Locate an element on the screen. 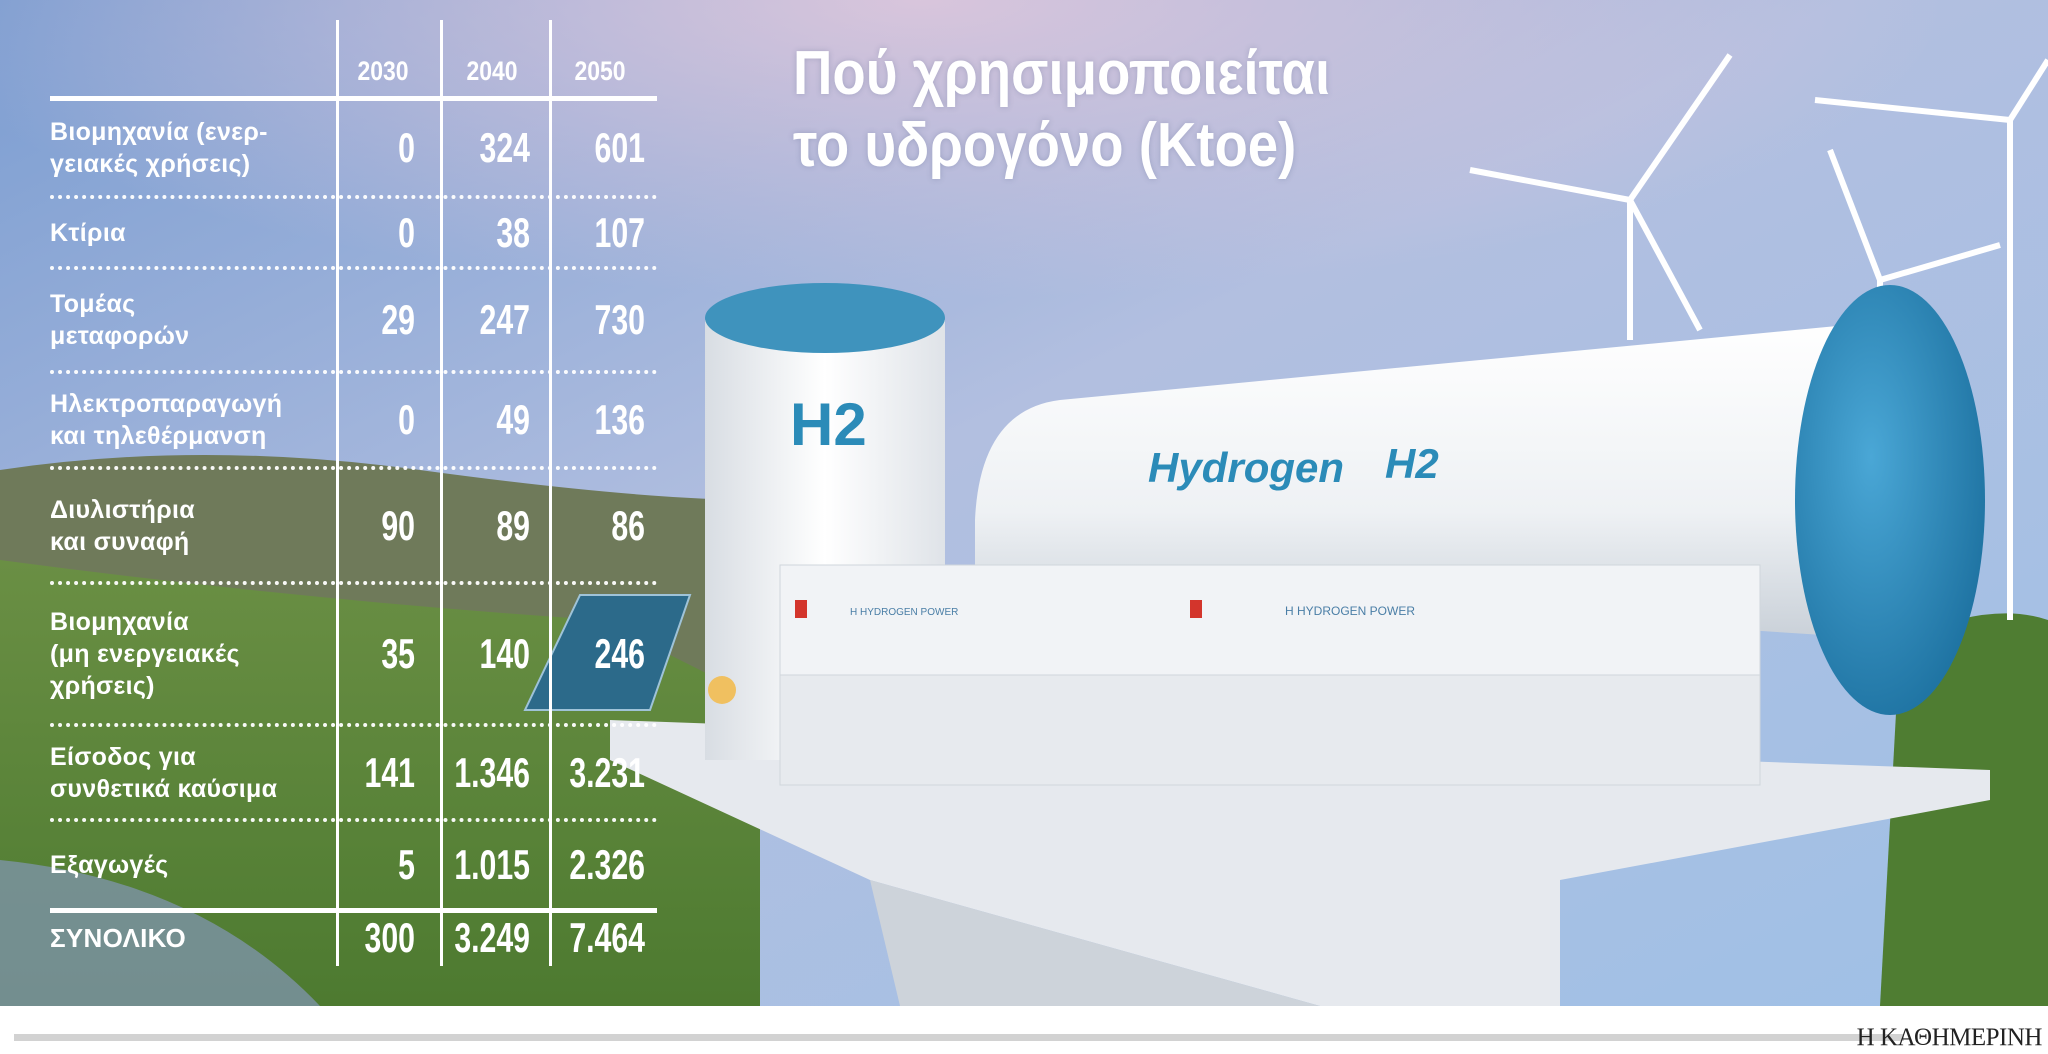 The image size is (2048, 1054). cell-value-2050: 86 is located at coordinates (628, 525).